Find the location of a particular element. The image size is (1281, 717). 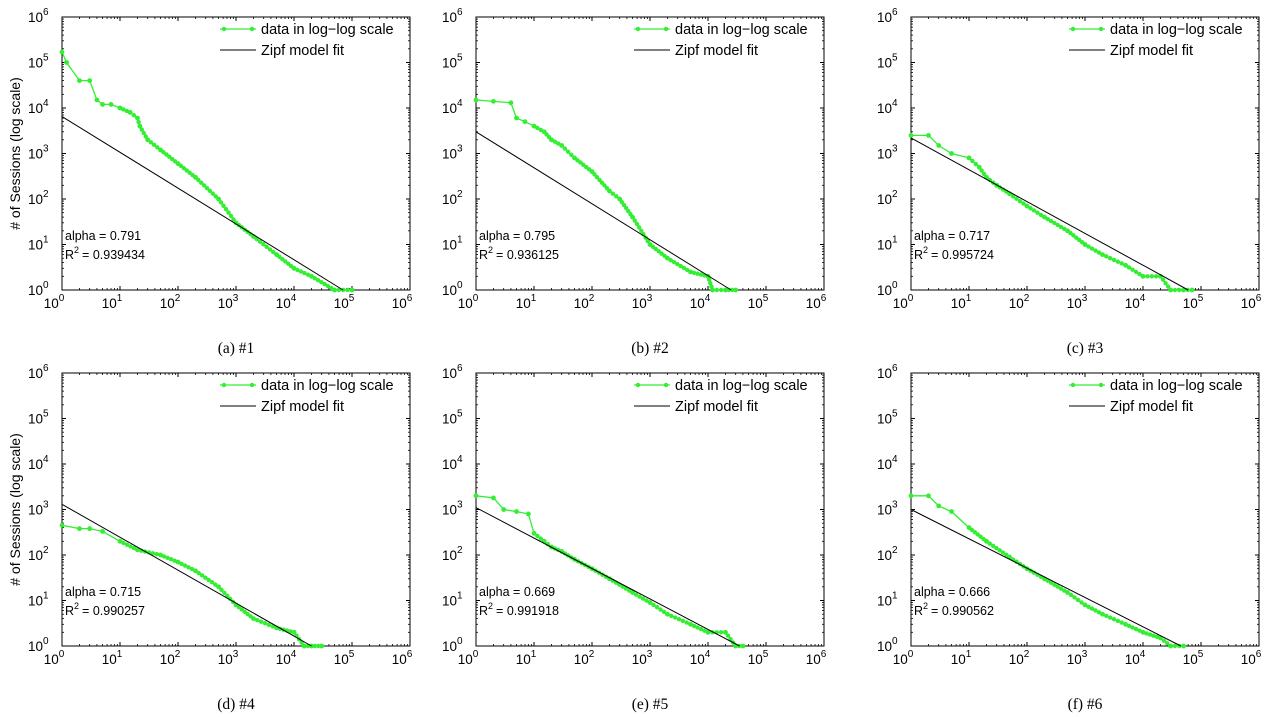

x-tick-exponent: 2 is located at coordinates (178, 298).